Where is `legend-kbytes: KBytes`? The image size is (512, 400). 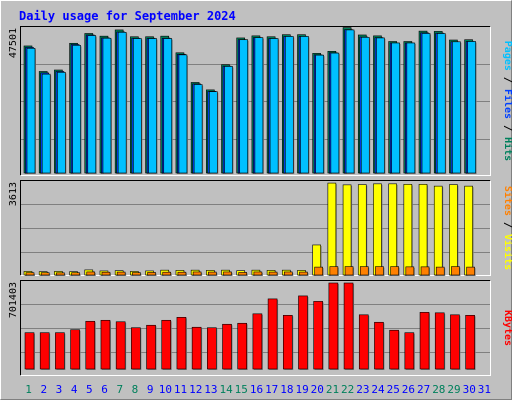 legend-kbytes: KBytes is located at coordinates (507, 328).